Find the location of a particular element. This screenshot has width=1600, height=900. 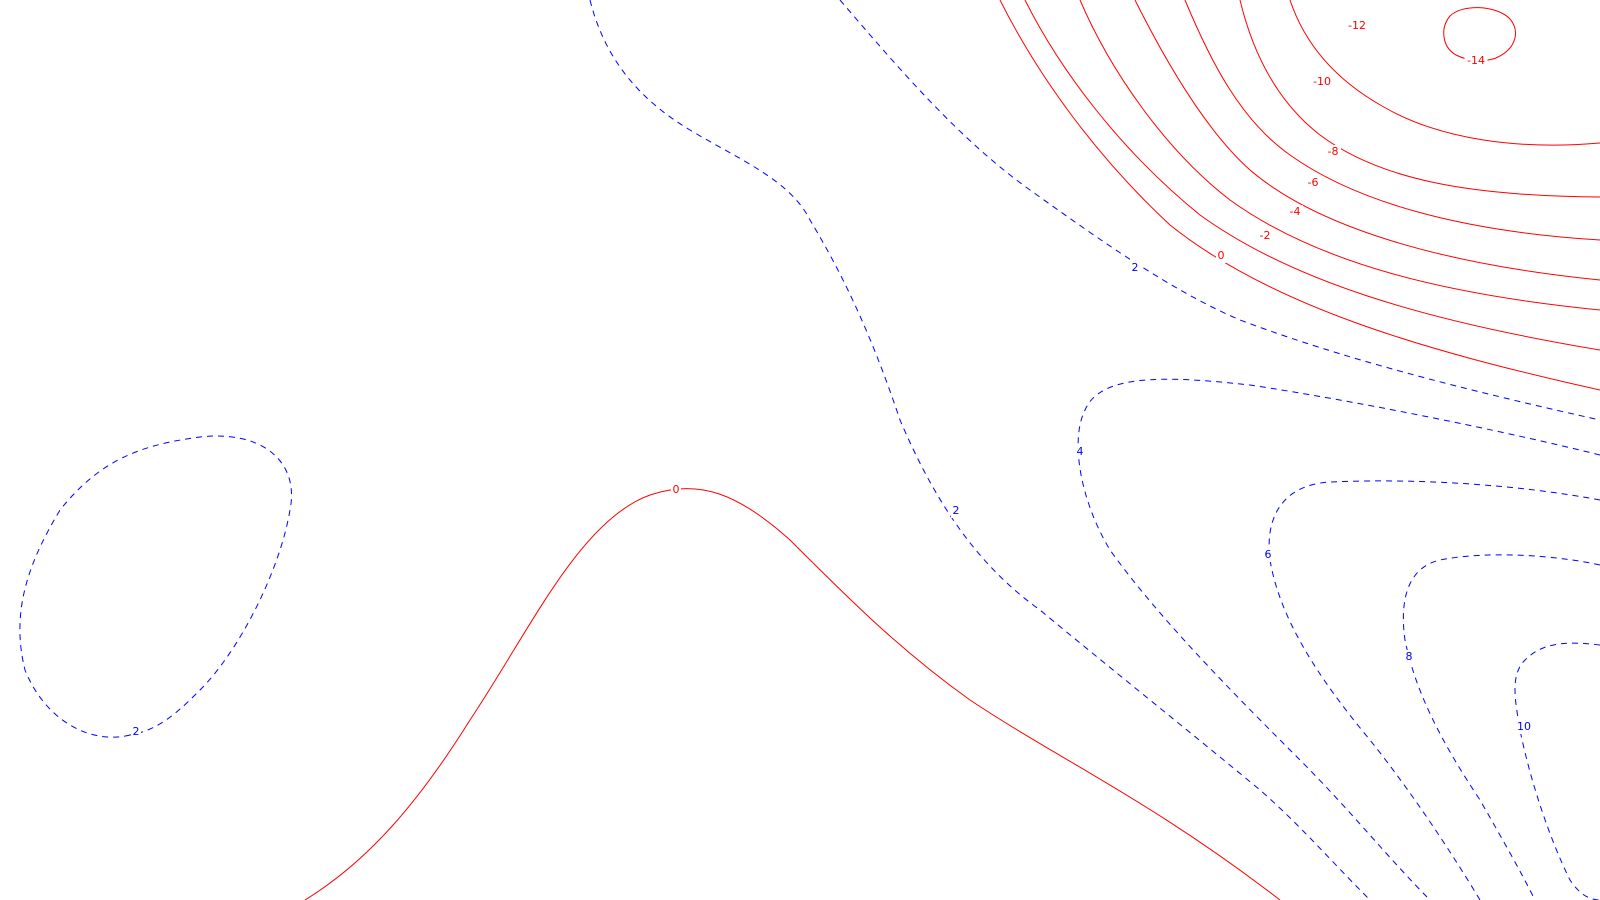

contour-label-lvl-neg8: -8 is located at coordinates (1333, 151).